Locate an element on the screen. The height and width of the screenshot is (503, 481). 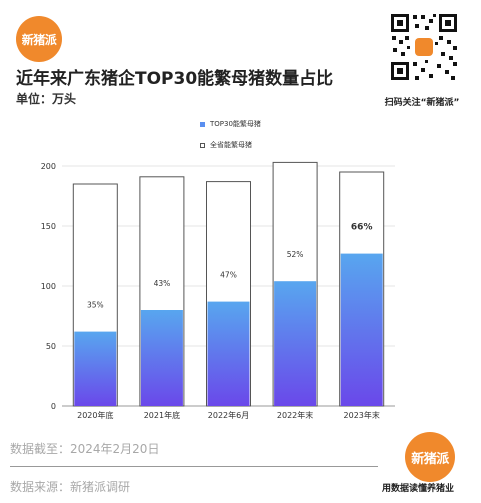
x-tick-label-4: 2023年末 is located at coordinates (362, 415).